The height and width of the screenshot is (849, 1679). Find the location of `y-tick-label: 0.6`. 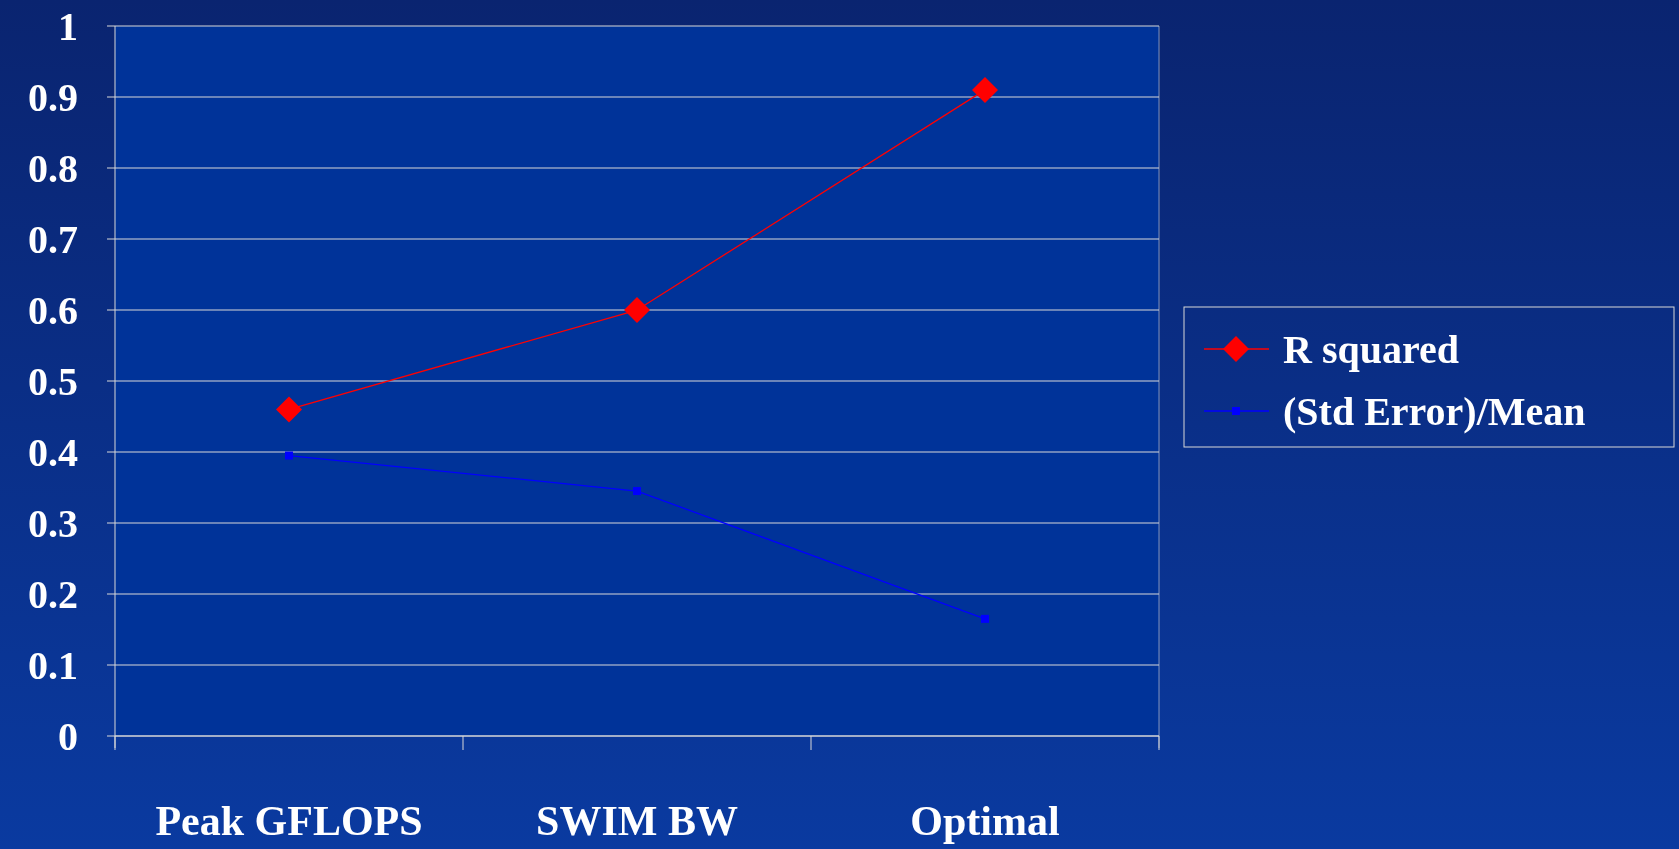

y-tick-label: 0.6 is located at coordinates (53, 310).